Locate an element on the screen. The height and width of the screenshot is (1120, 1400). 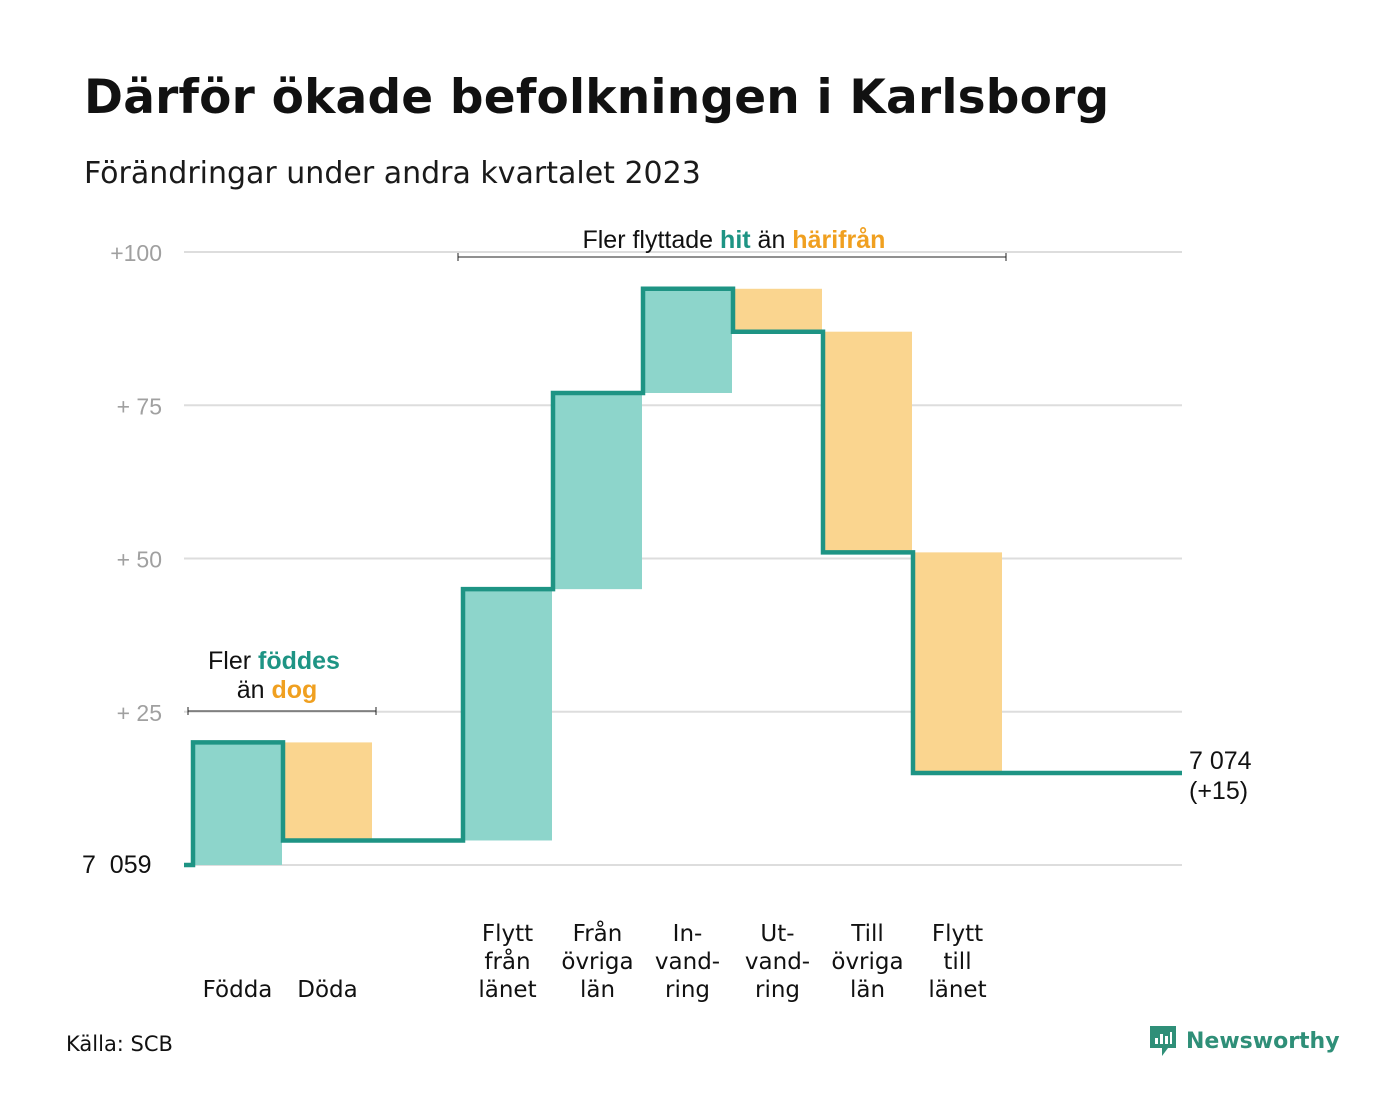
x-axis-label: In- is located at coordinates (688, 934).